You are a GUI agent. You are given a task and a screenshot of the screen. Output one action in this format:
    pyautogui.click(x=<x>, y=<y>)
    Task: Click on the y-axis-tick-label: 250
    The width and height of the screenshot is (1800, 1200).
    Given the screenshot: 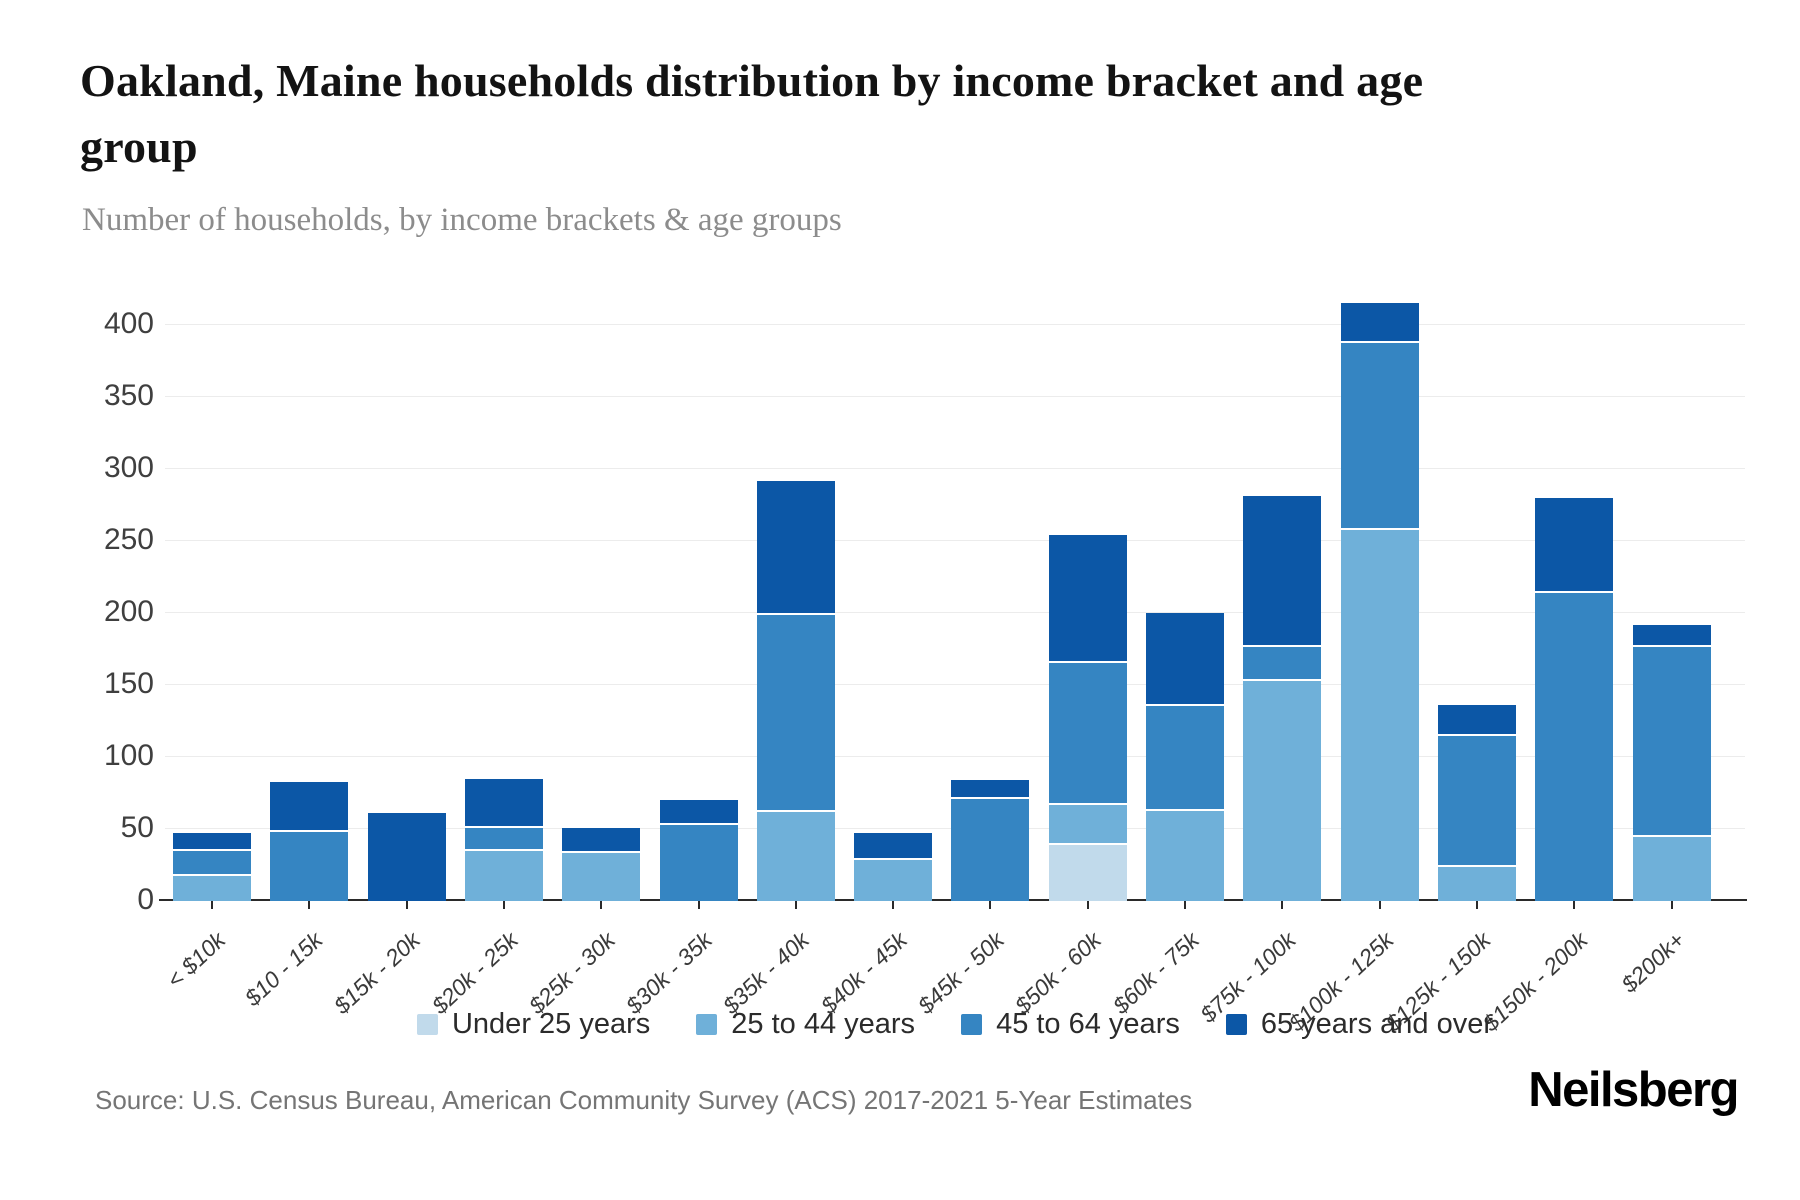 What is the action you would take?
    pyautogui.click(x=128, y=539)
    